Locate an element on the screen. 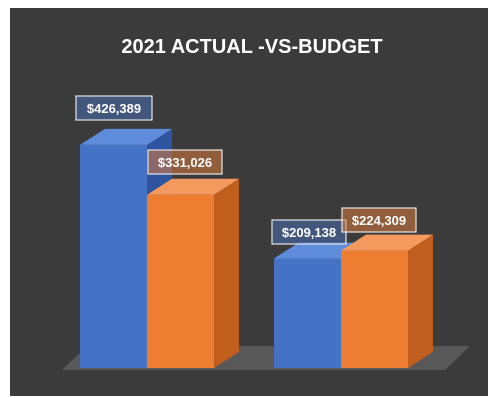  data-label-s1-c0: $331,026 is located at coordinates (185, 162).